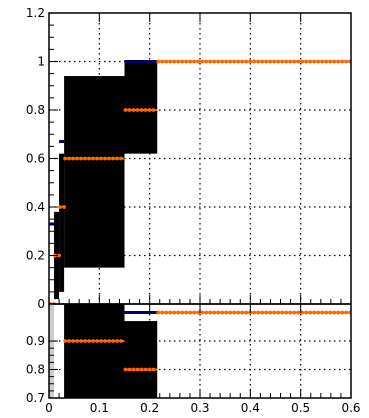 This screenshot has width=369, height=418. I want to click on y-tick-label: 0.2, so click(35, 256).